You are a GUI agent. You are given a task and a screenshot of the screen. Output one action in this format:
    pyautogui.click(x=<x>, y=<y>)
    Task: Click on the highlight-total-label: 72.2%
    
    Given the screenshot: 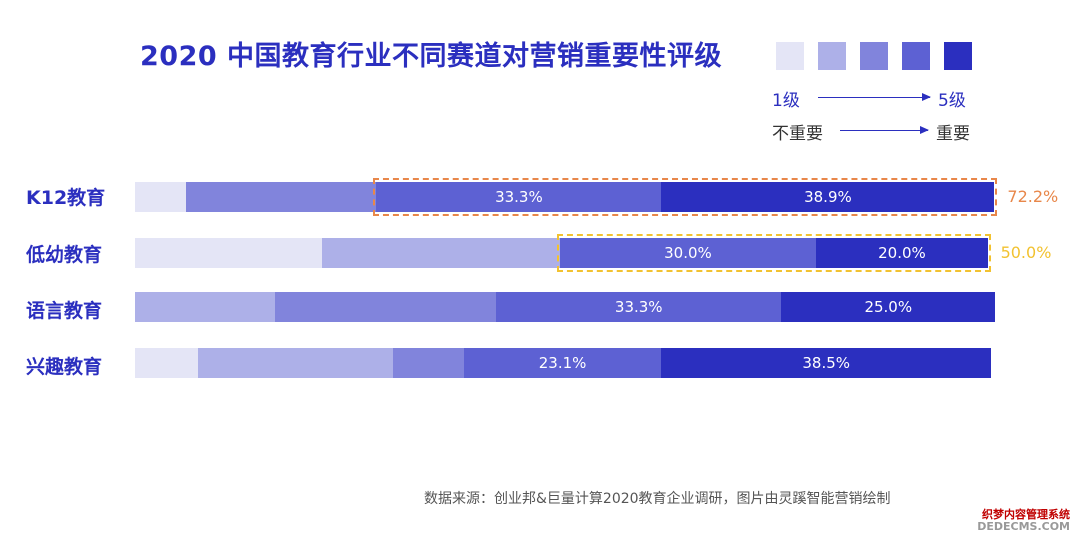 What is the action you would take?
    pyautogui.click(x=1033, y=196)
    